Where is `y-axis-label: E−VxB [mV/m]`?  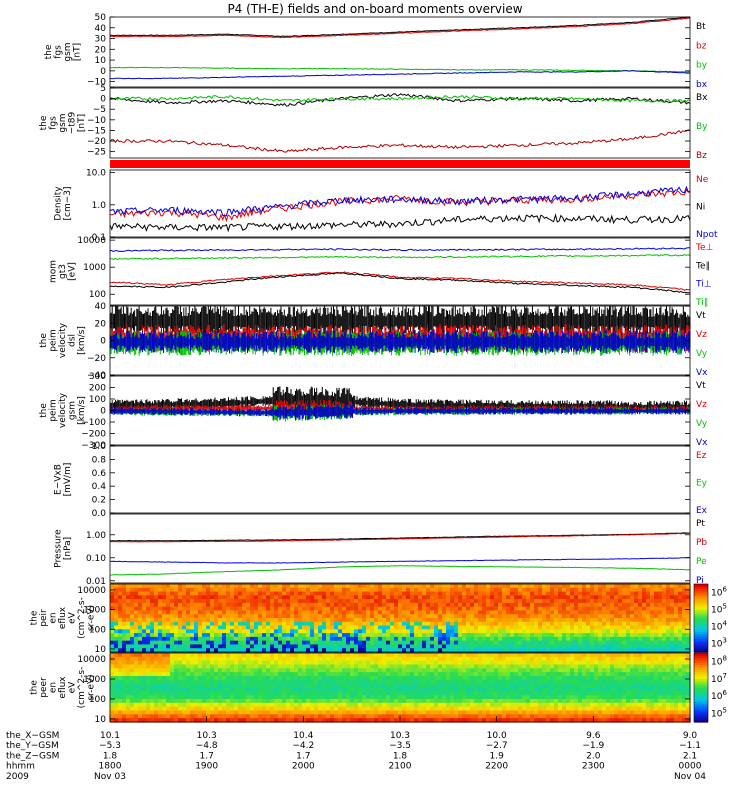
y-axis-label: E−VxB [mV/m] is located at coordinates (63, 480).